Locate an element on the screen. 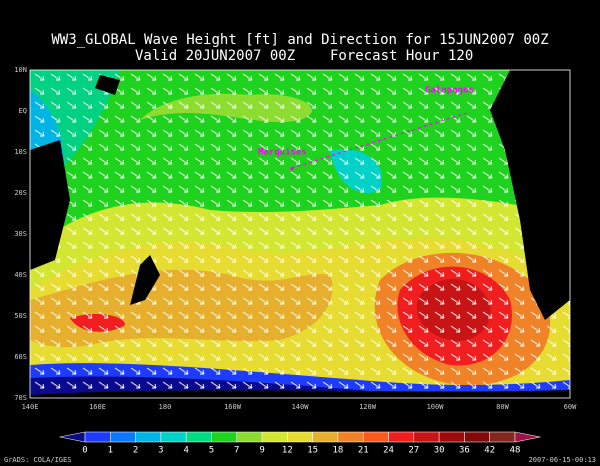 This screenshot has height=466, width=600. lon-label: 60W is located at coordinates (570, 407).